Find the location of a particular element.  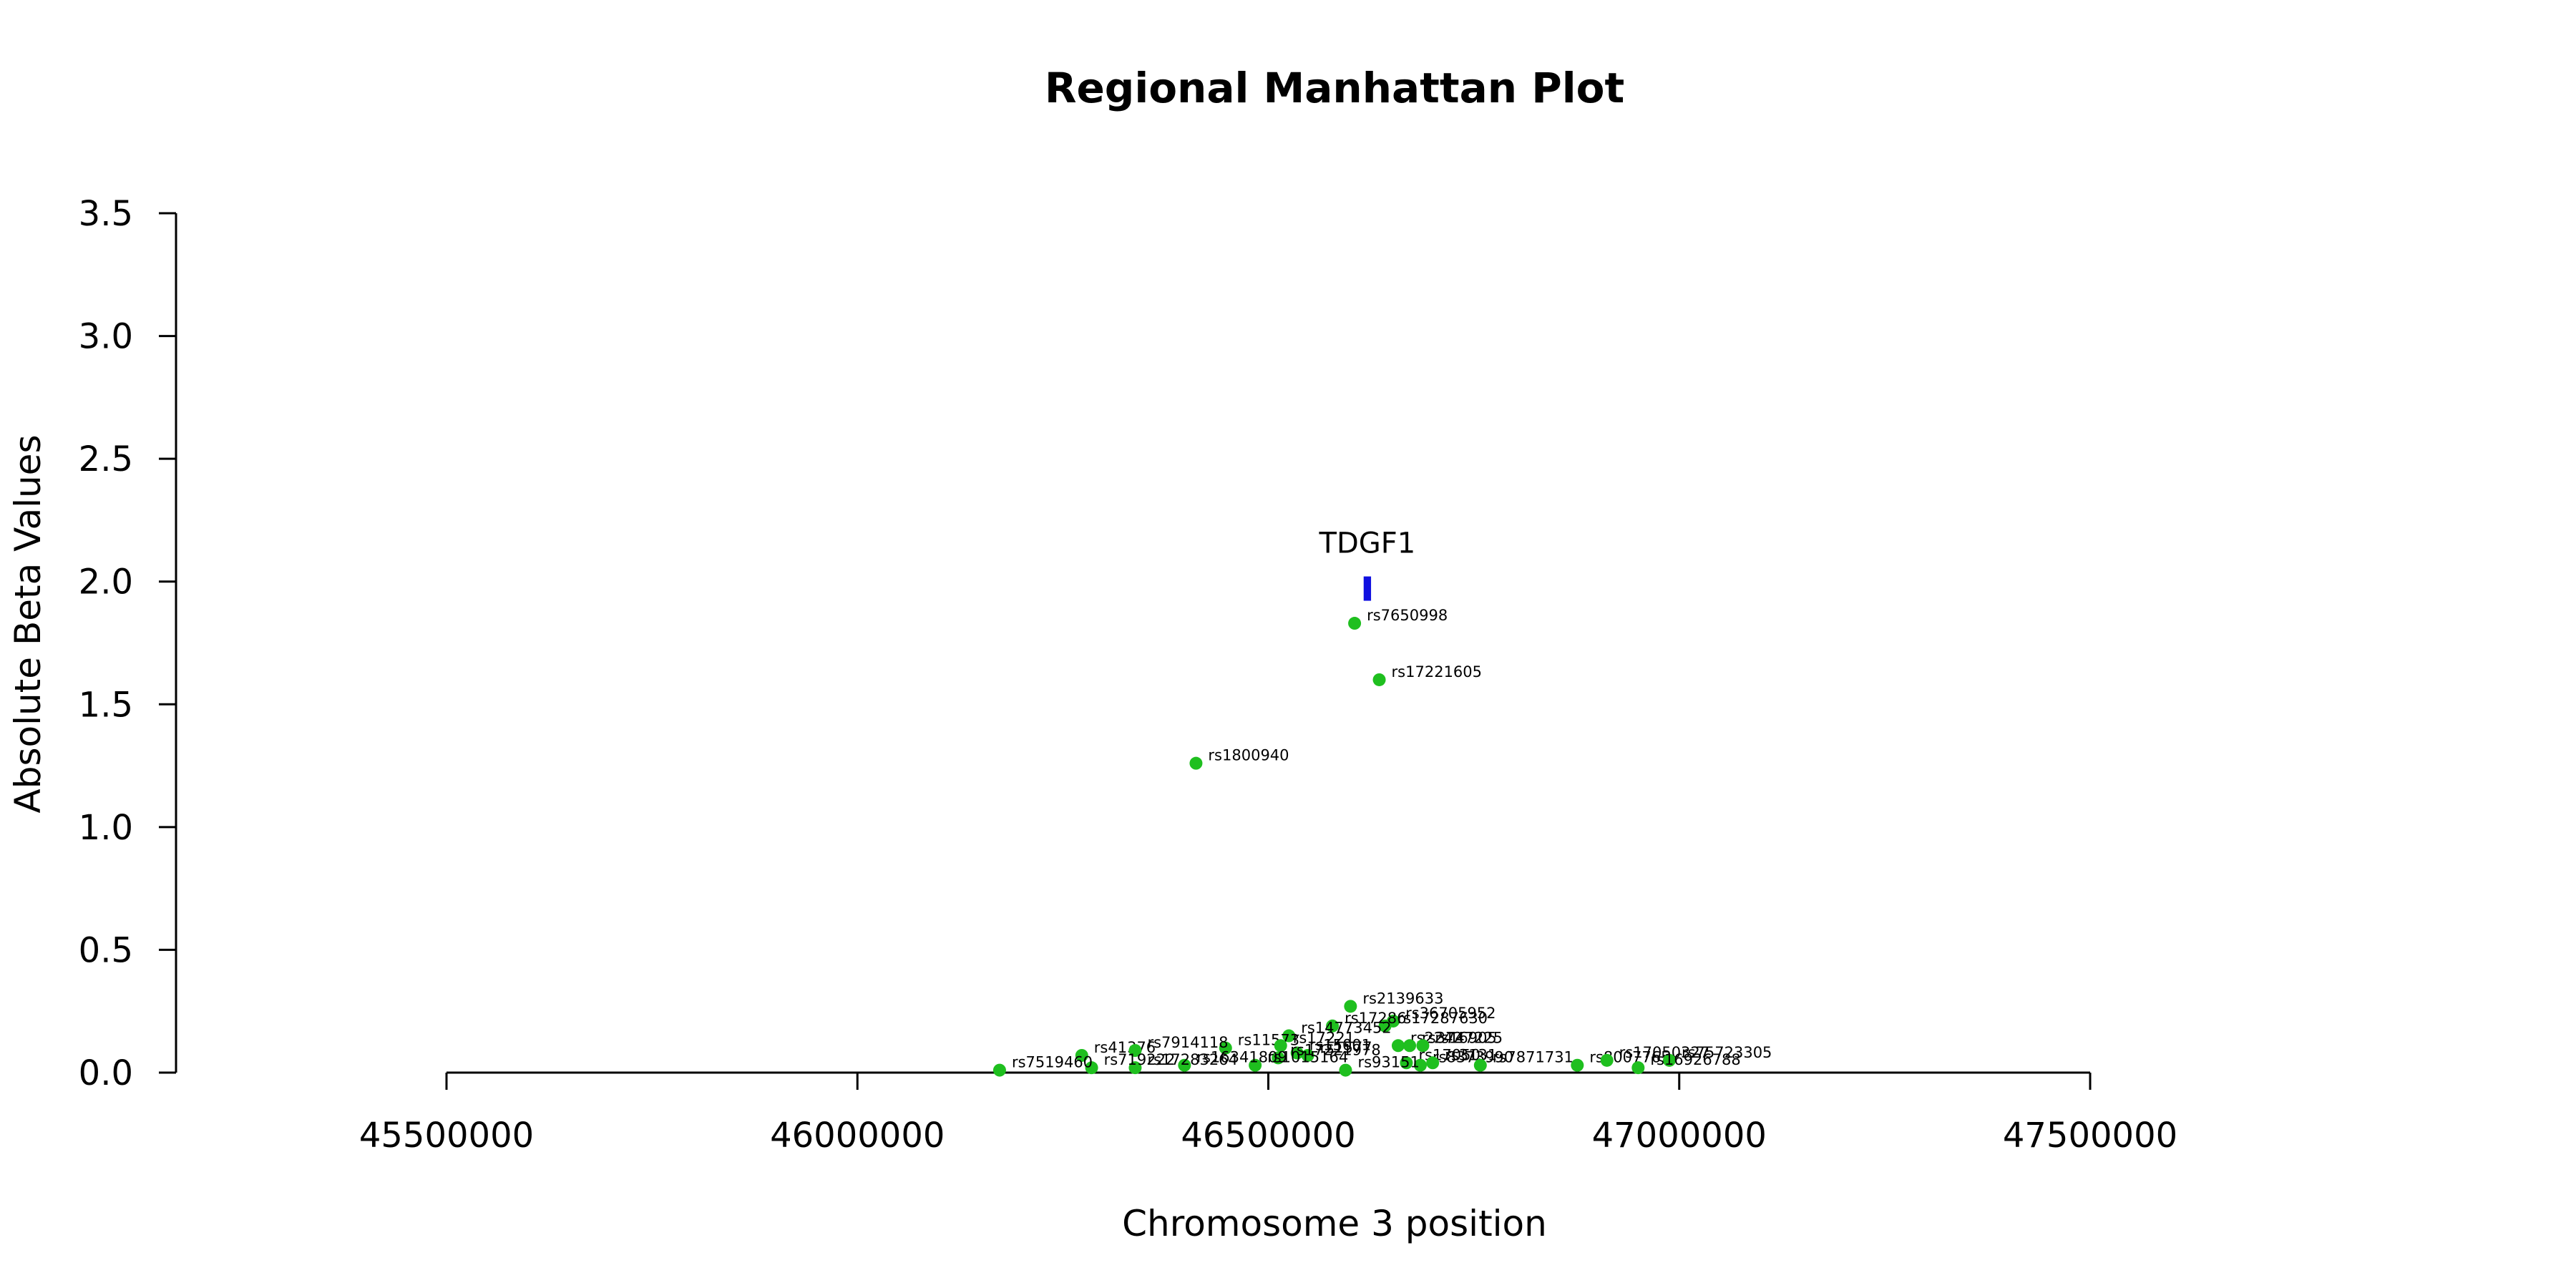

snp-label: rs41376 is located at coordinates (1125, 1047).